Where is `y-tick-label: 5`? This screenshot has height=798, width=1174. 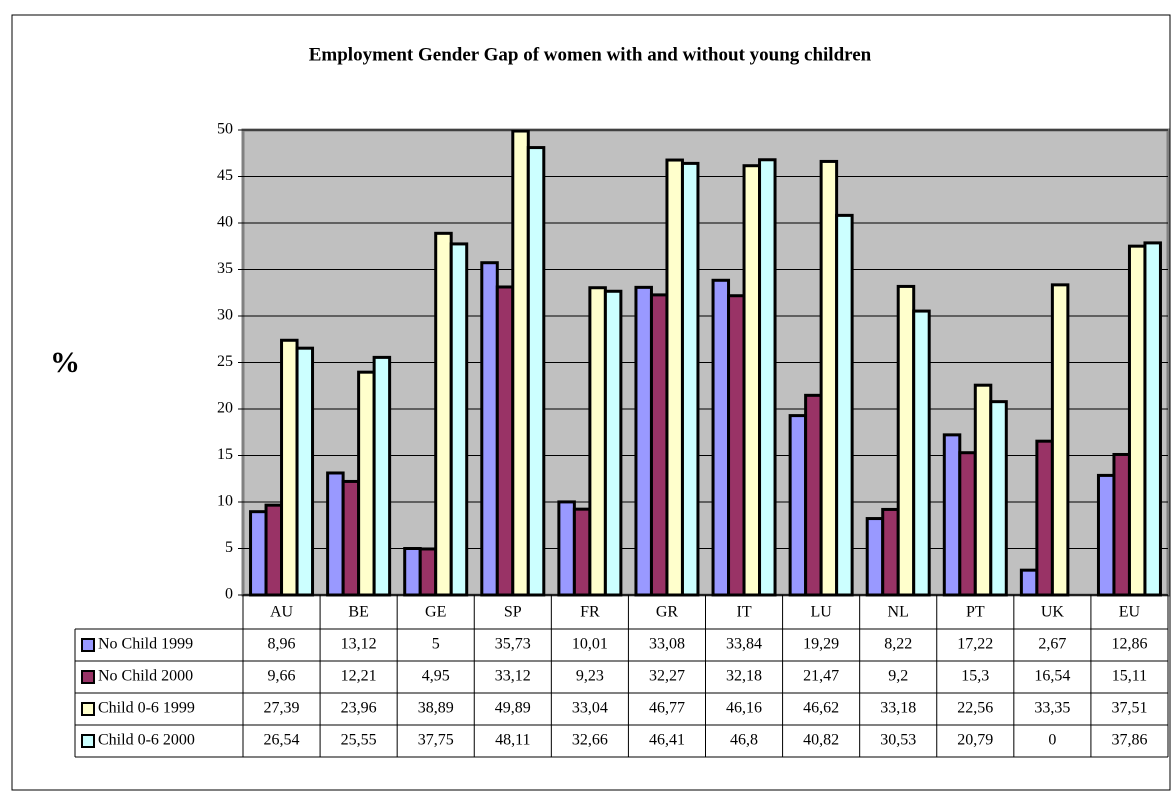
y-tick-label: 5 is located at coordinates (229, 547).